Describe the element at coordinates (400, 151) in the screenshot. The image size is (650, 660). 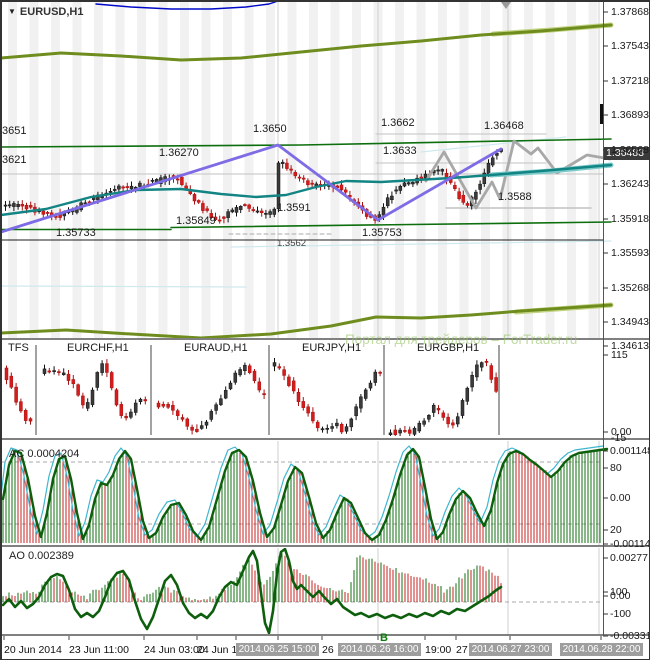
I see `chart-annotation-5: 1.3633` at that location.